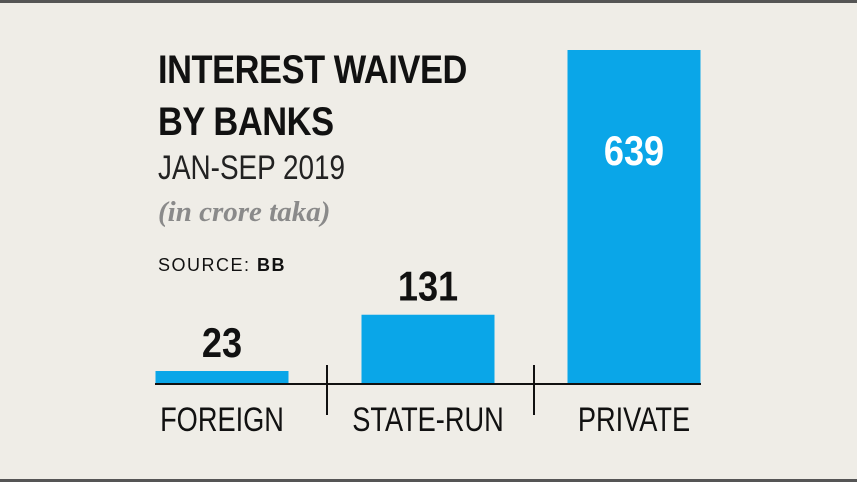 Image resolution: width=857 pixels, height=482 pixels. What do you see at coordinates (244, 212) in the screenshot?
I see `units-label: (in crore taka)` at bounding box center [244, 212].